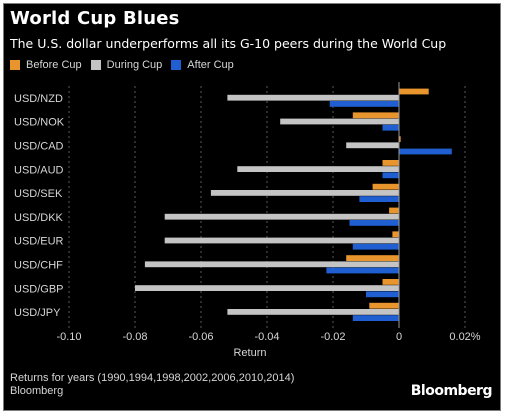  Describe the element at coordinates (39, 218) in the screenshot. I see `category-label-5: USD/DKK` at that location.